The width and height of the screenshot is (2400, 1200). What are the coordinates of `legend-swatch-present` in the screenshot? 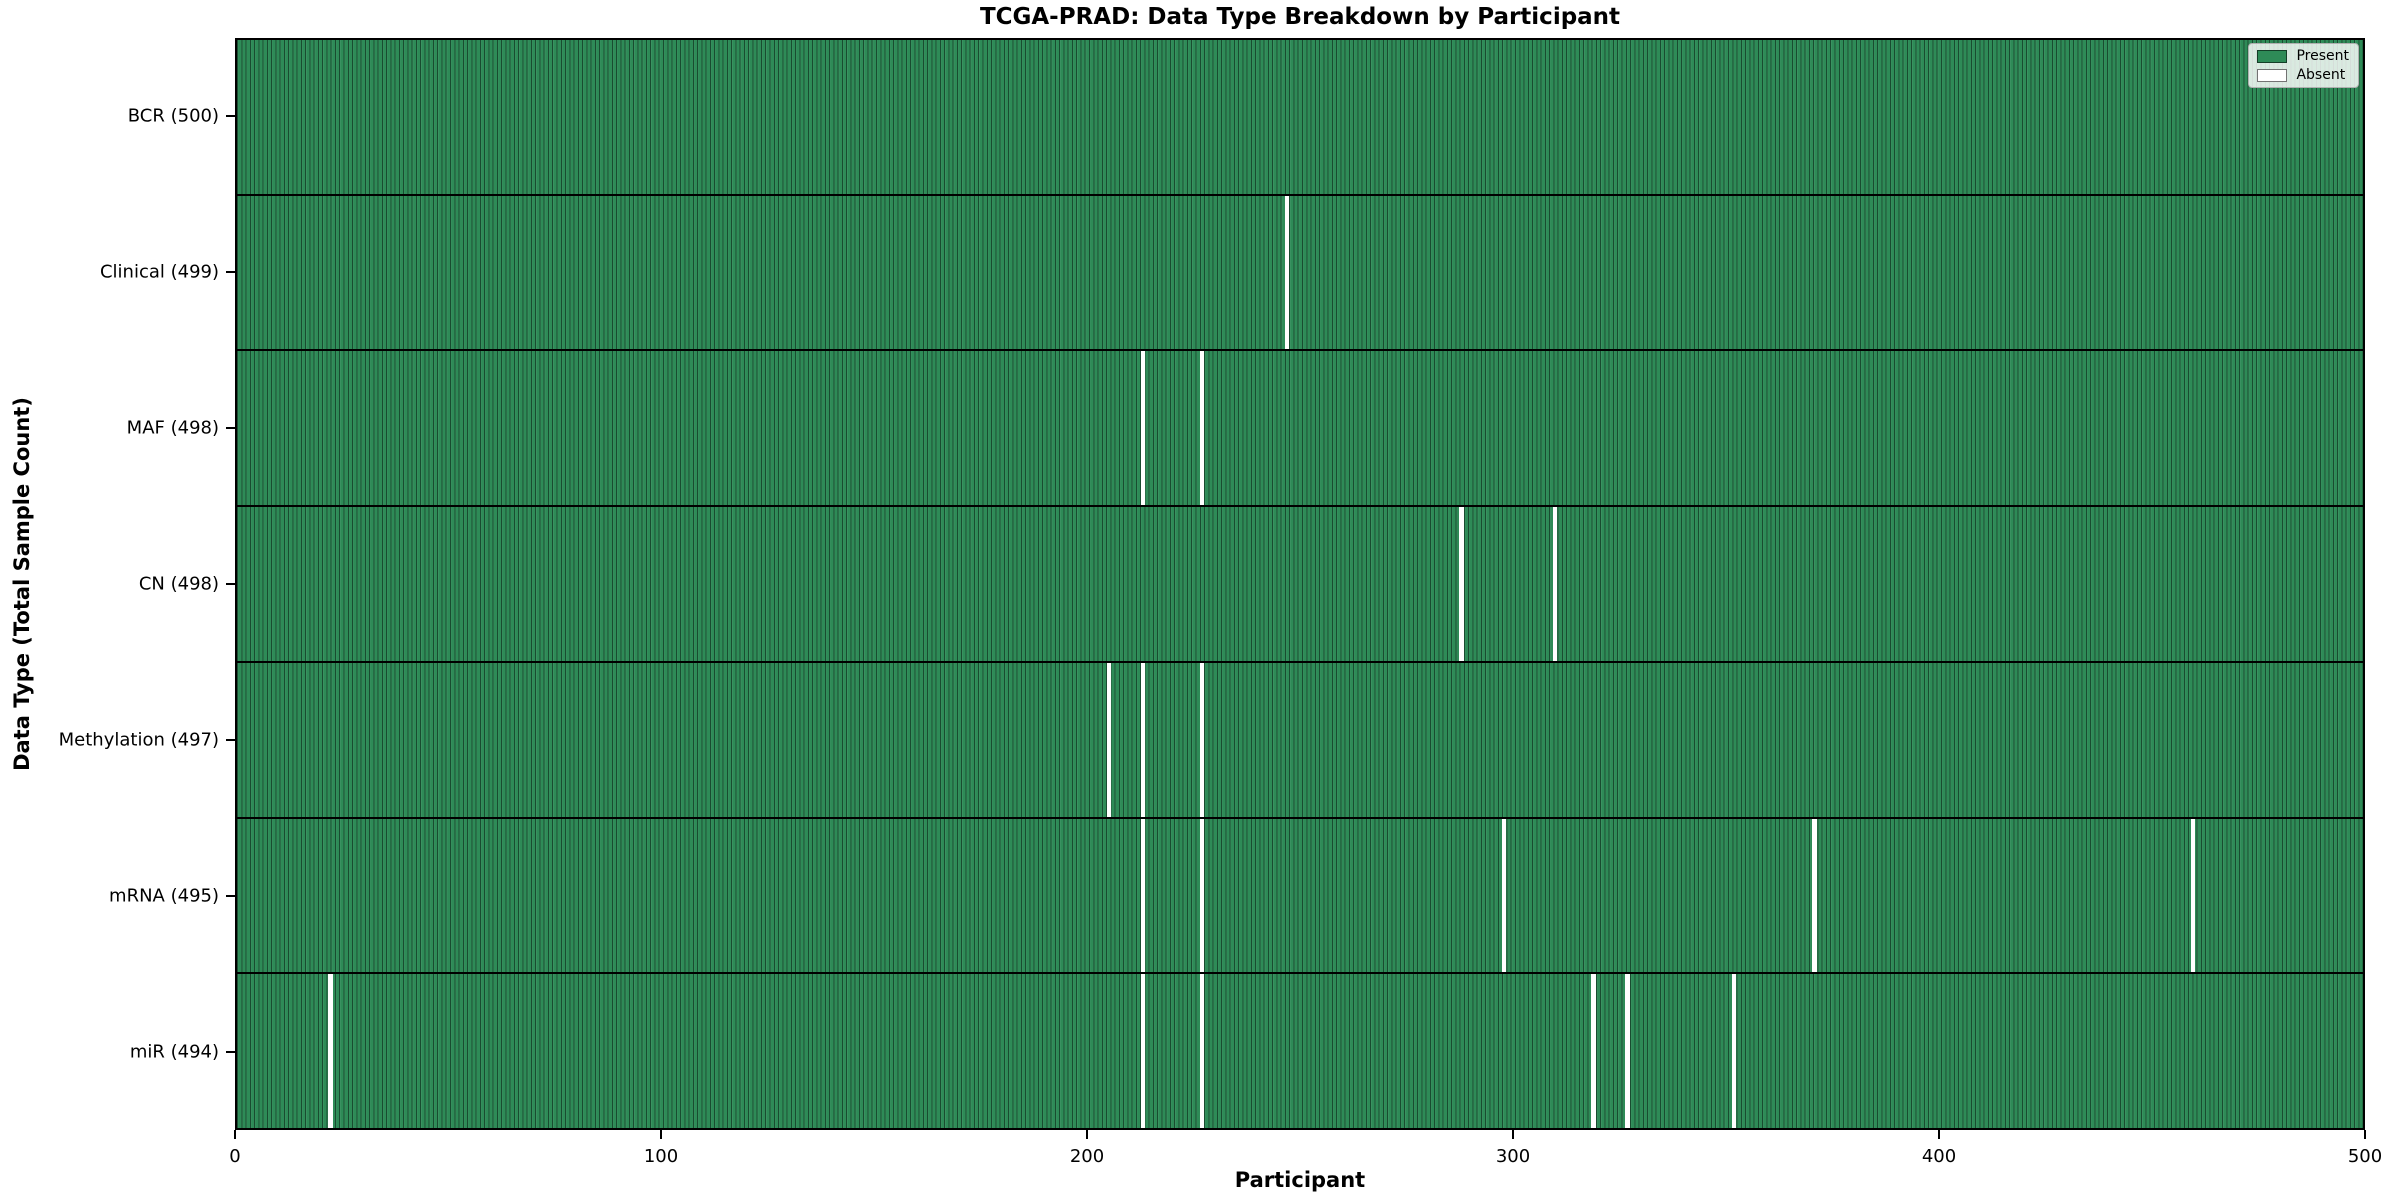 It's located at (2272, 56).